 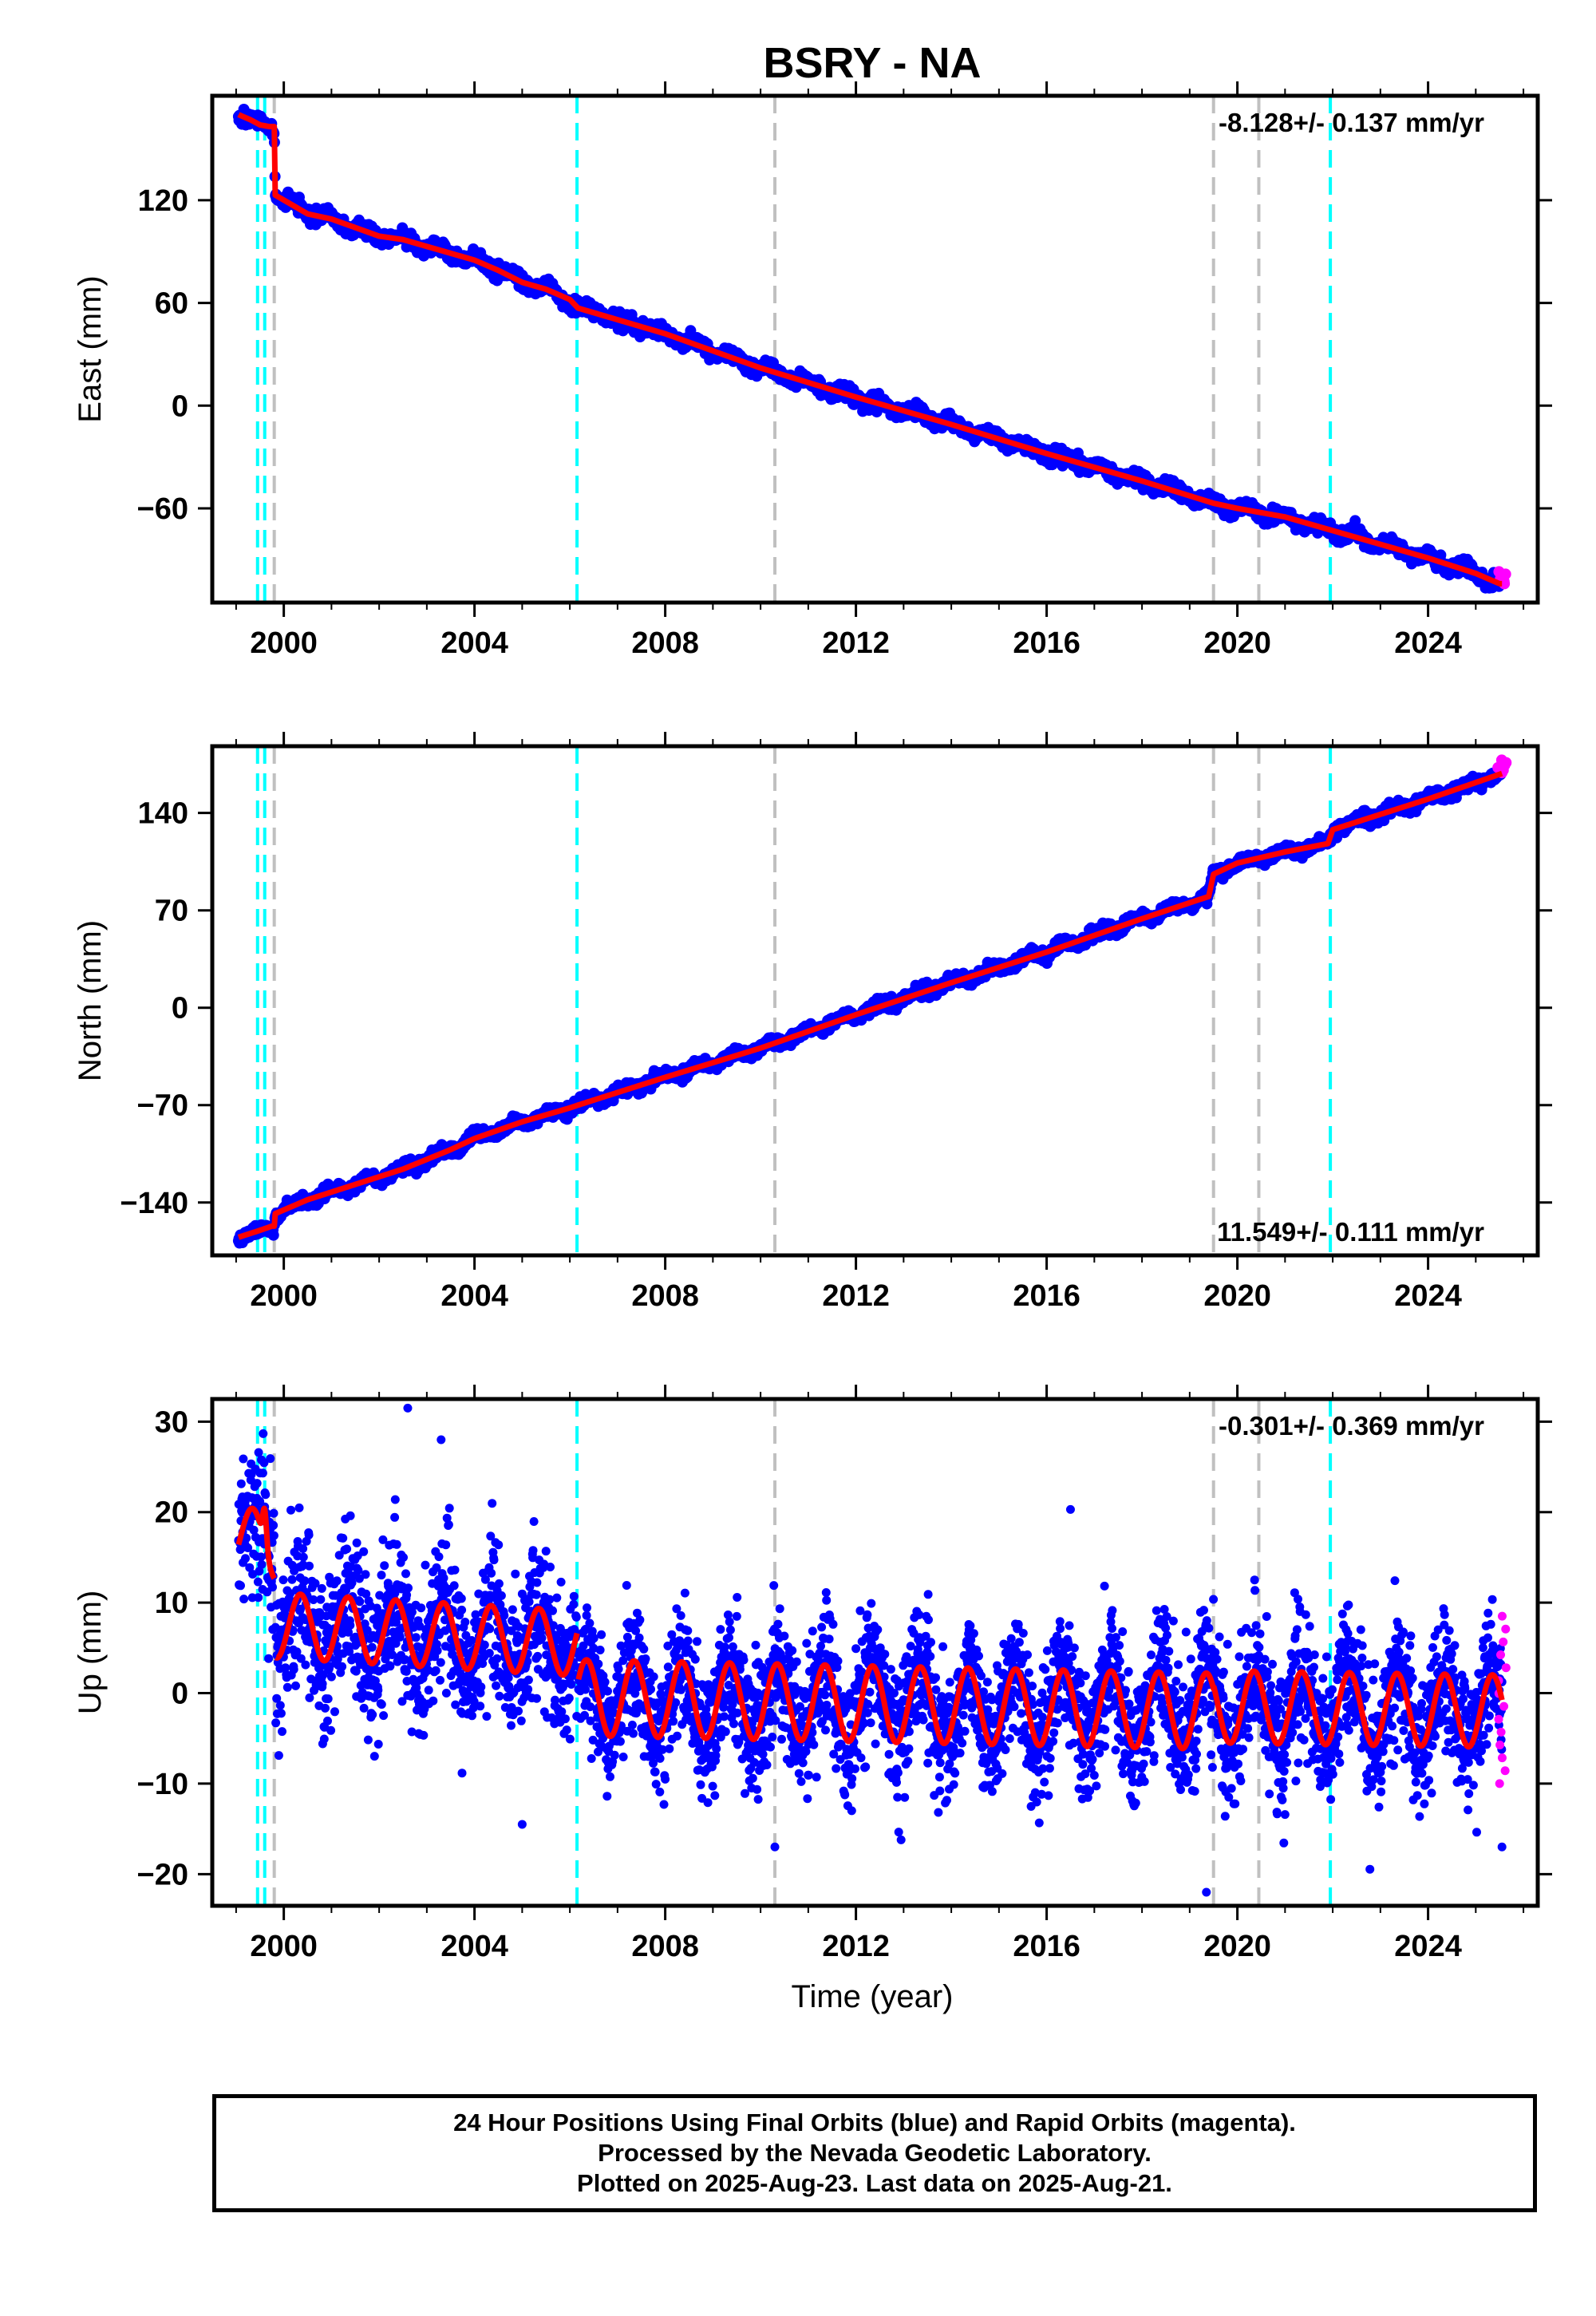 What do you see at coordinates (284, 643) in the screenshot?
I see `x-tick-label: 2000` at bounding box center [284, 643].